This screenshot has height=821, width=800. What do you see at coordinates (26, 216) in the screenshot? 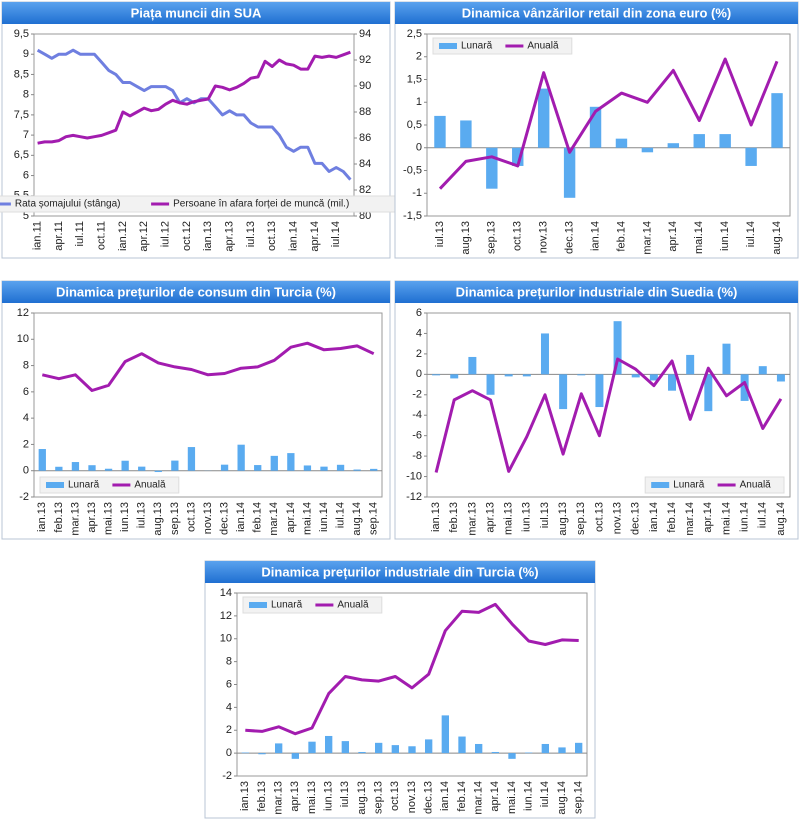
I see `y-tick-label: 5` at bounding box center [26, 216].